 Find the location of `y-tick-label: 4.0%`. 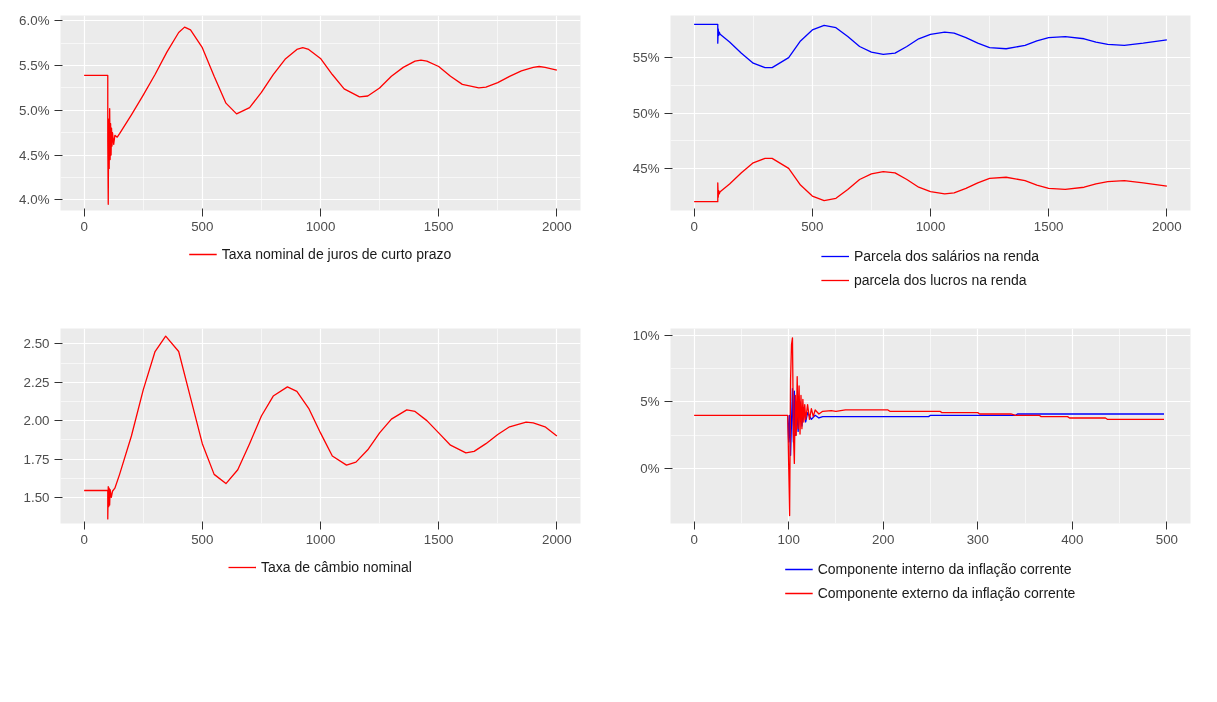

y-tick-label: 4.0% is located at coordinates (34, 200).